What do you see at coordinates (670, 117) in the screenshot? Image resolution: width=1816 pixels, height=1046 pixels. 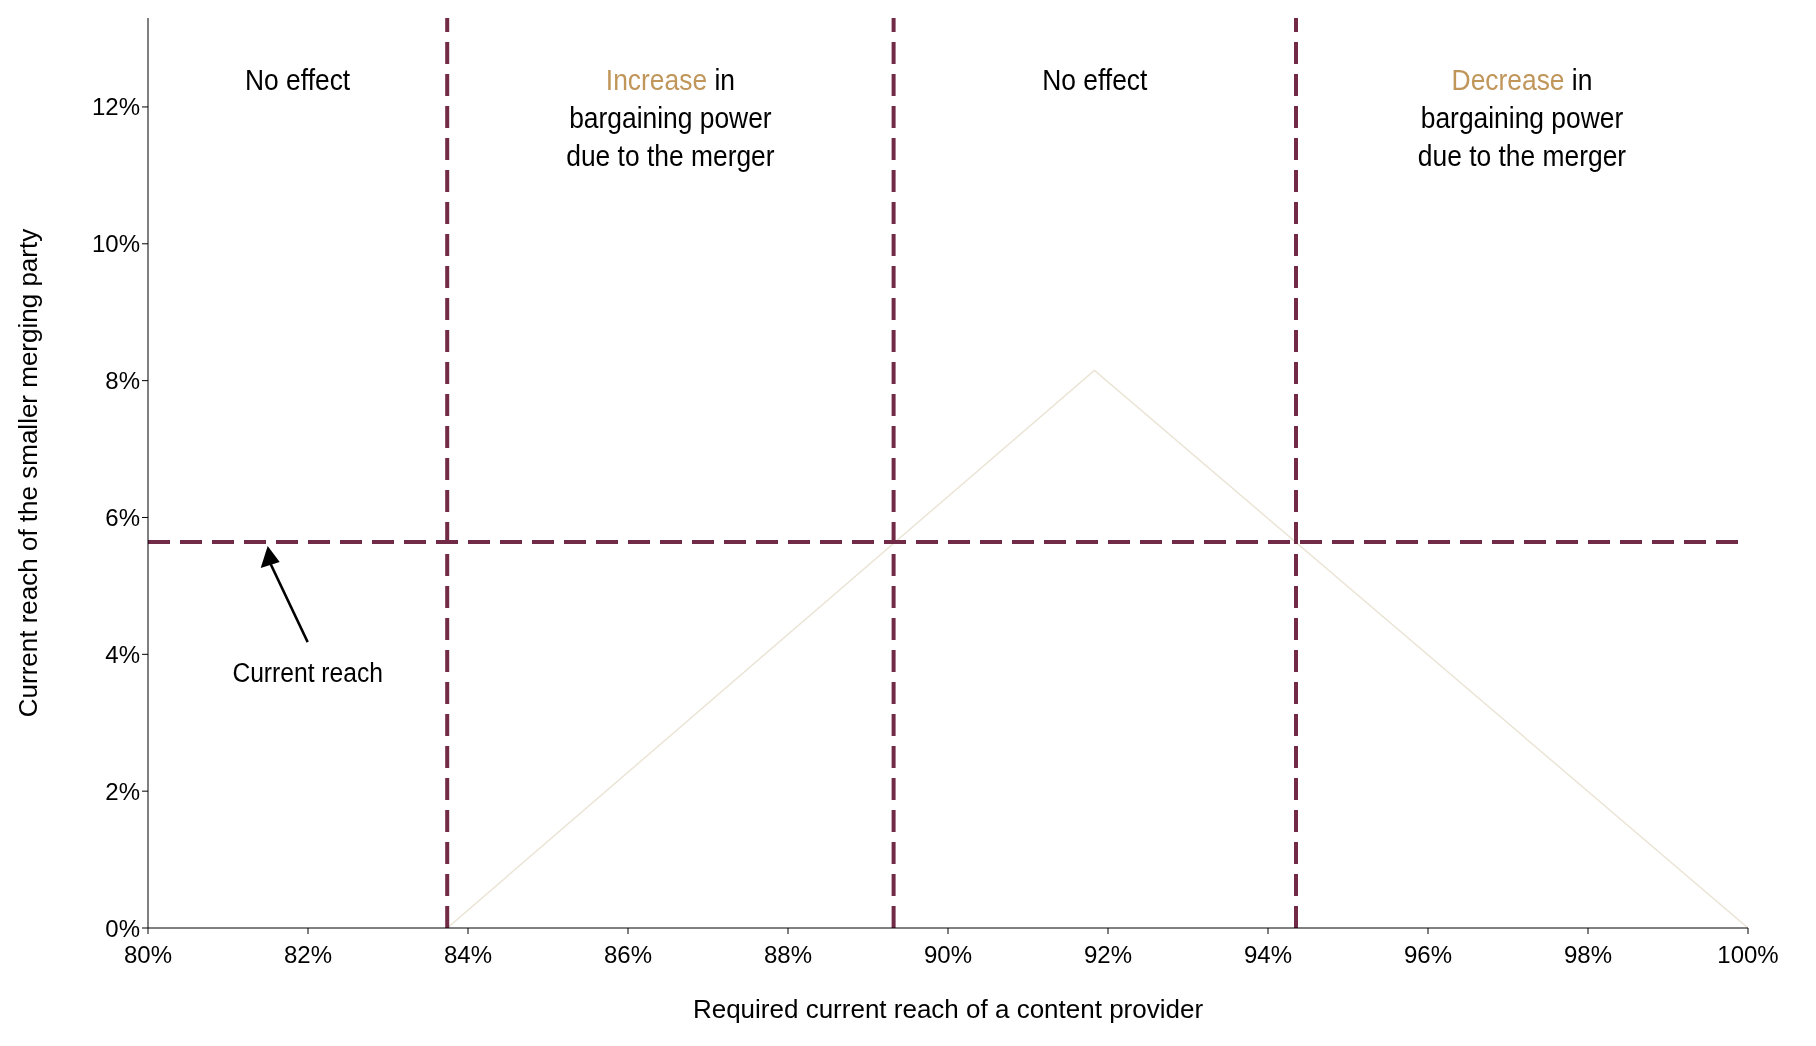 I see `annotation: Increase in bargaining power due to the merger` at bounding box center [670, 117].